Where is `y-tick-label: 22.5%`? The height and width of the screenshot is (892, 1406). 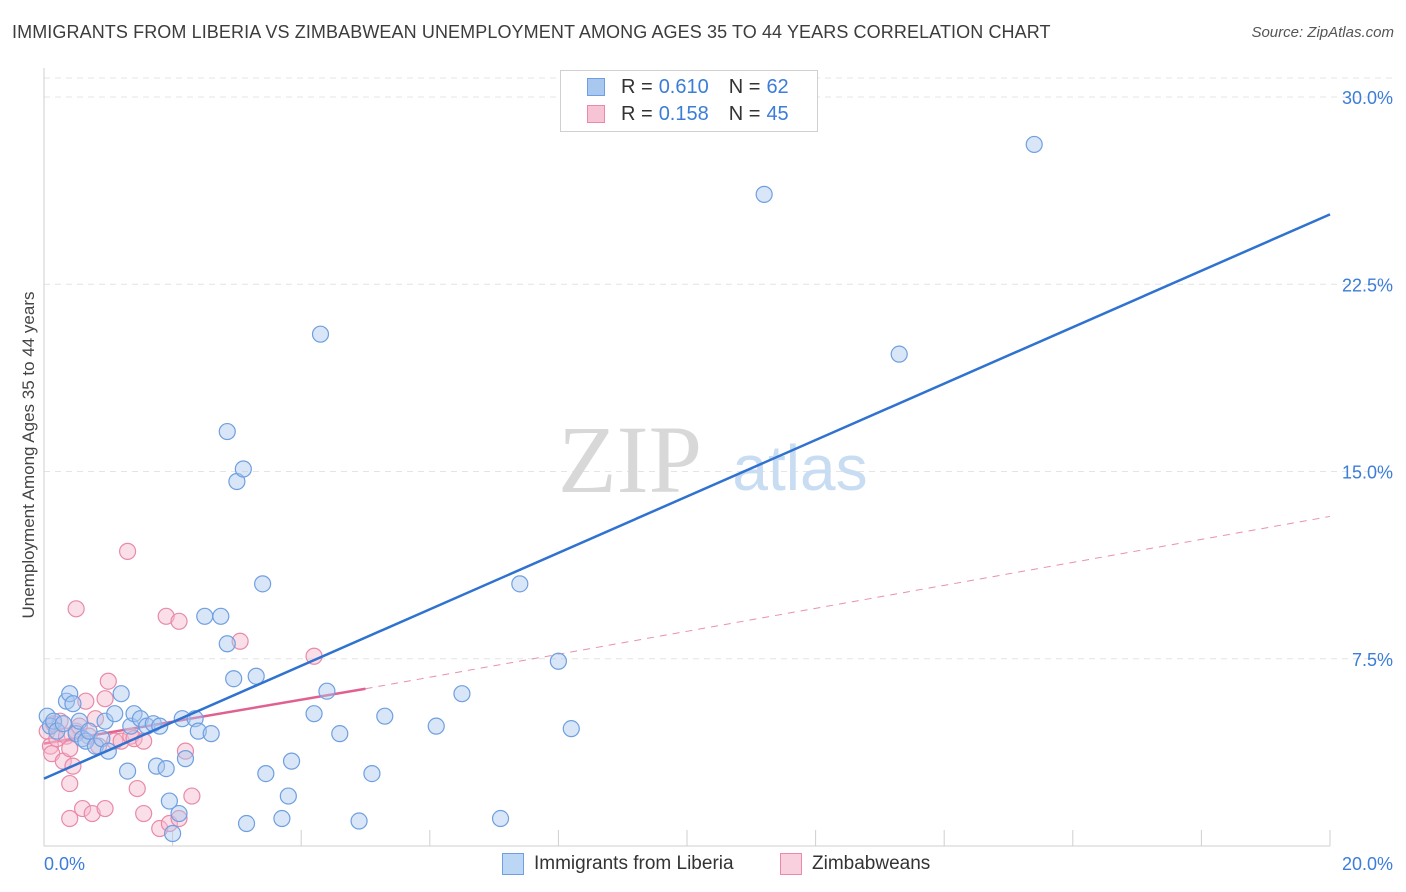 y-tick-label: 22.5% is located at coordinates (1367, 285).